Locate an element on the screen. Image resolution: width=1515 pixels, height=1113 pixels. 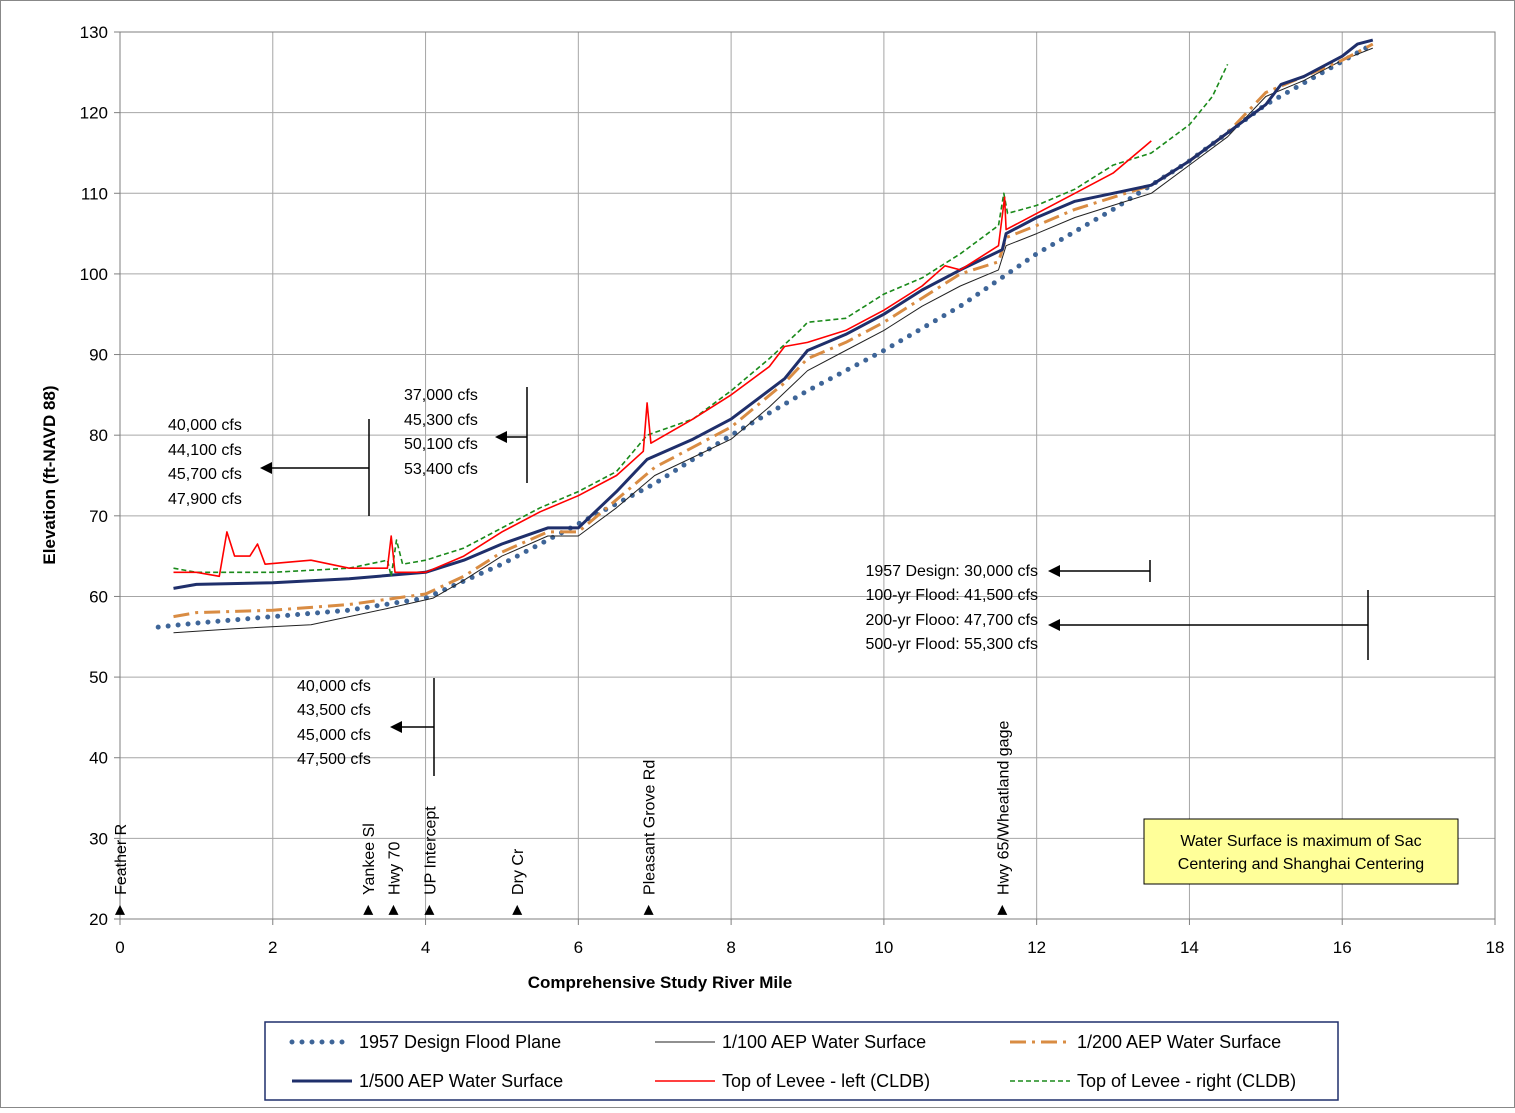
legend-box is located at coordinates (801, 1061).